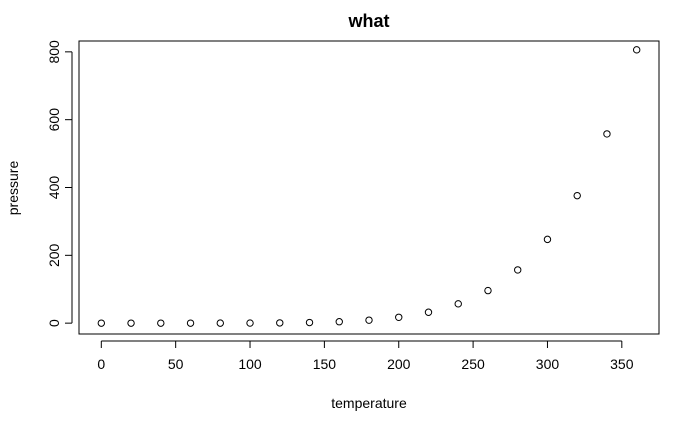 Image resolution: width=700 pixels, height=432 pixels. What do you see at coordinates (365, 356) in the screenshot?
I see `x-axis: 0 50 100 150 200 250 300 350` at bounding box center [365, 356].